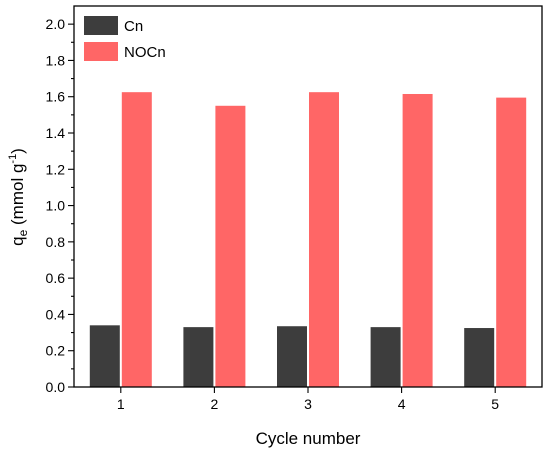  Describe the element at coordinates (308, 404) in the screenshot. I see `x-tick-label: 3` at that location.